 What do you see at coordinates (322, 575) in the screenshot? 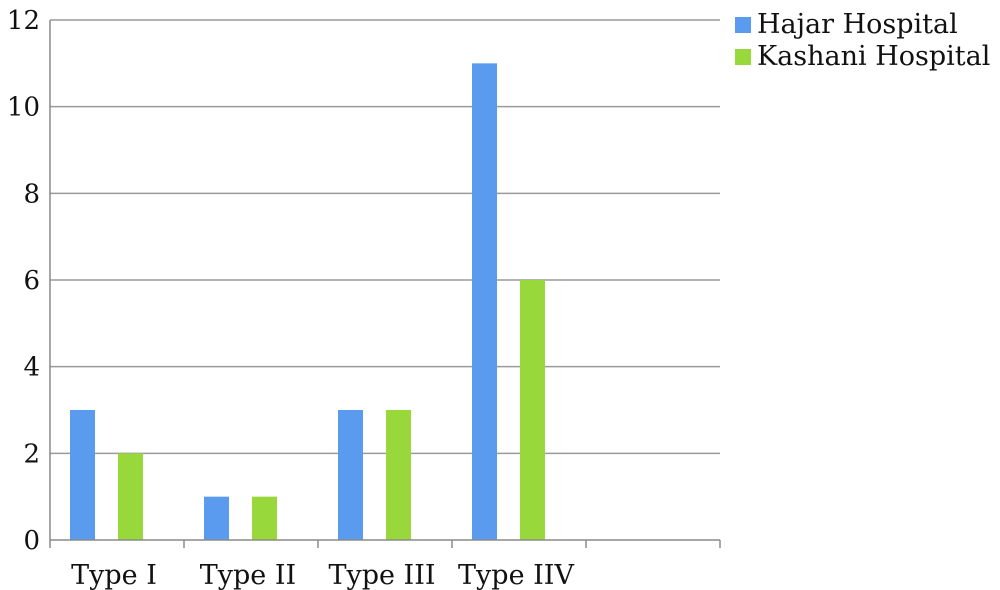
I see `x-axis-labels: Type I Type II Type III Type IIV` at bounding box center [322, 575].